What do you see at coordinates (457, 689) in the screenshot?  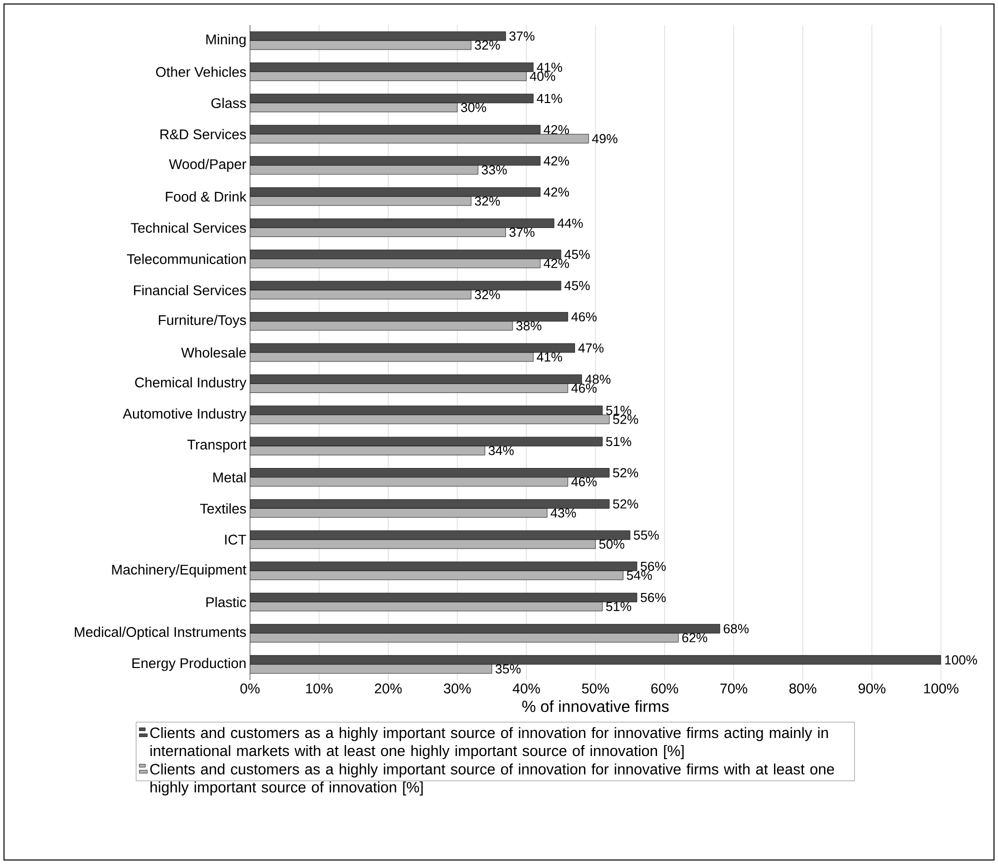 I see `x-tick-label: 30%` at bounding box center [457, 689].